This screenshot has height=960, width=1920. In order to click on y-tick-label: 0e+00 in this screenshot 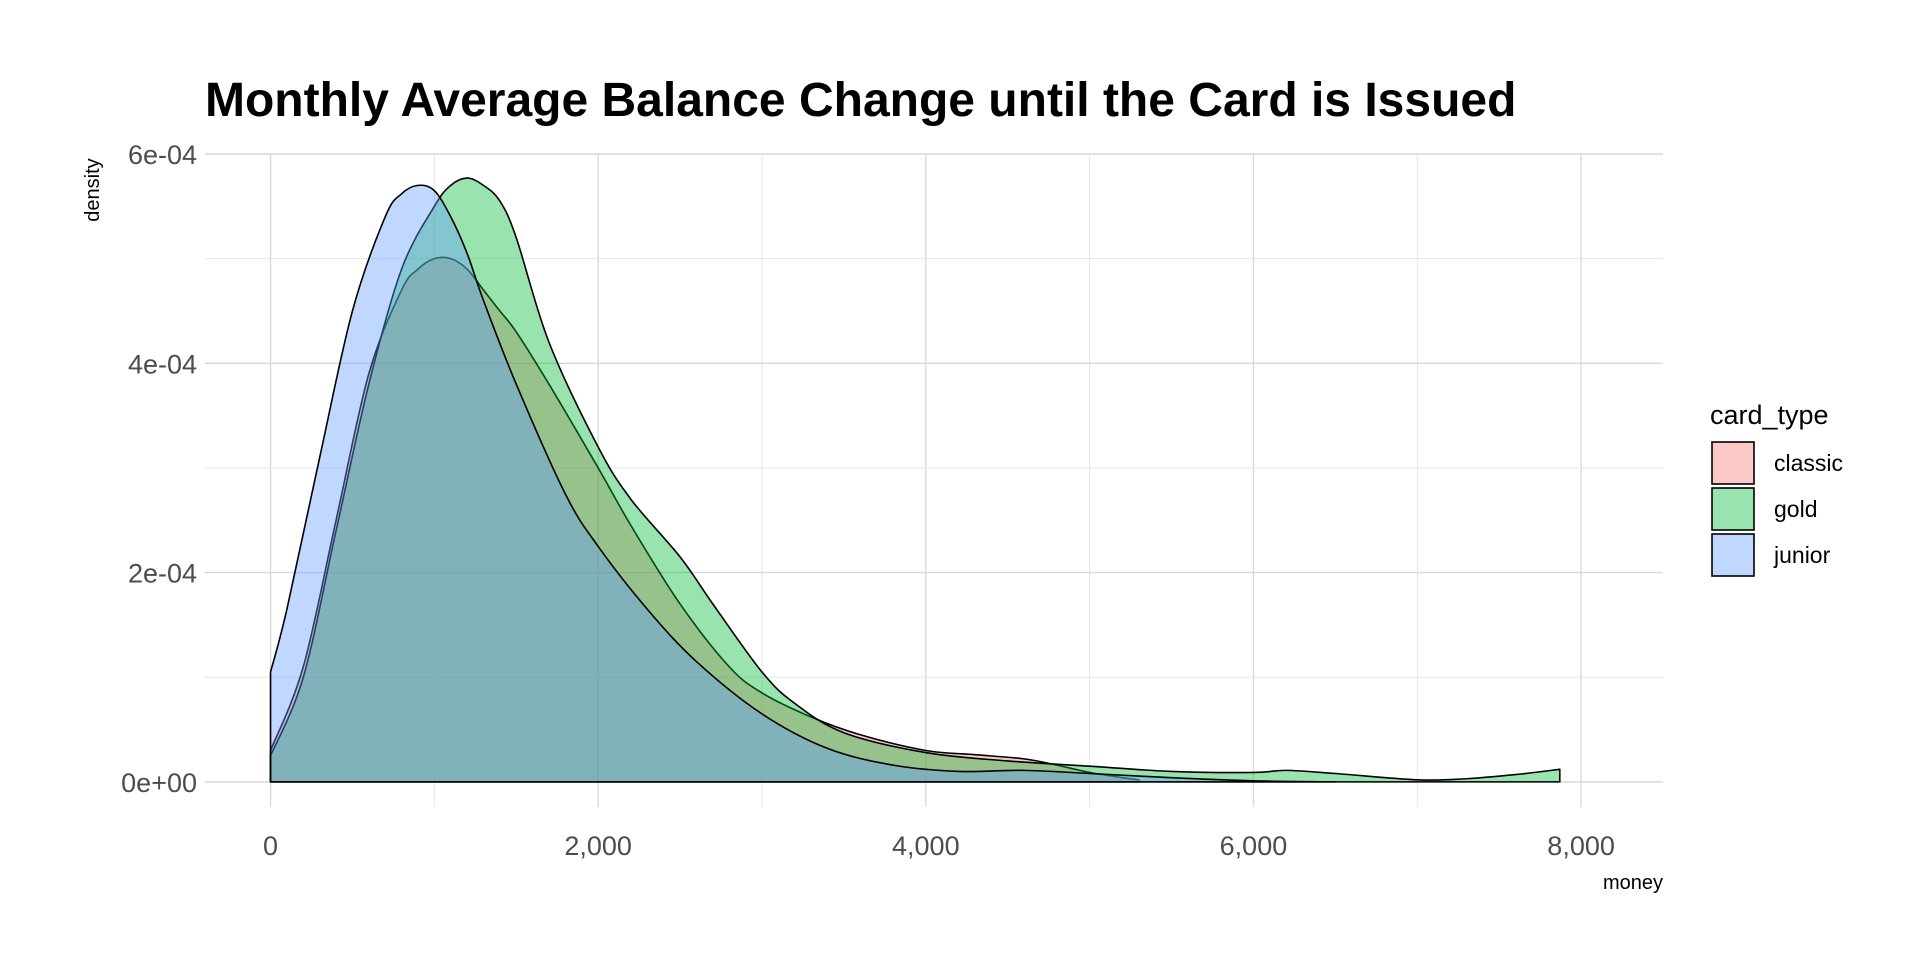, I will do `click(159, 783)`.